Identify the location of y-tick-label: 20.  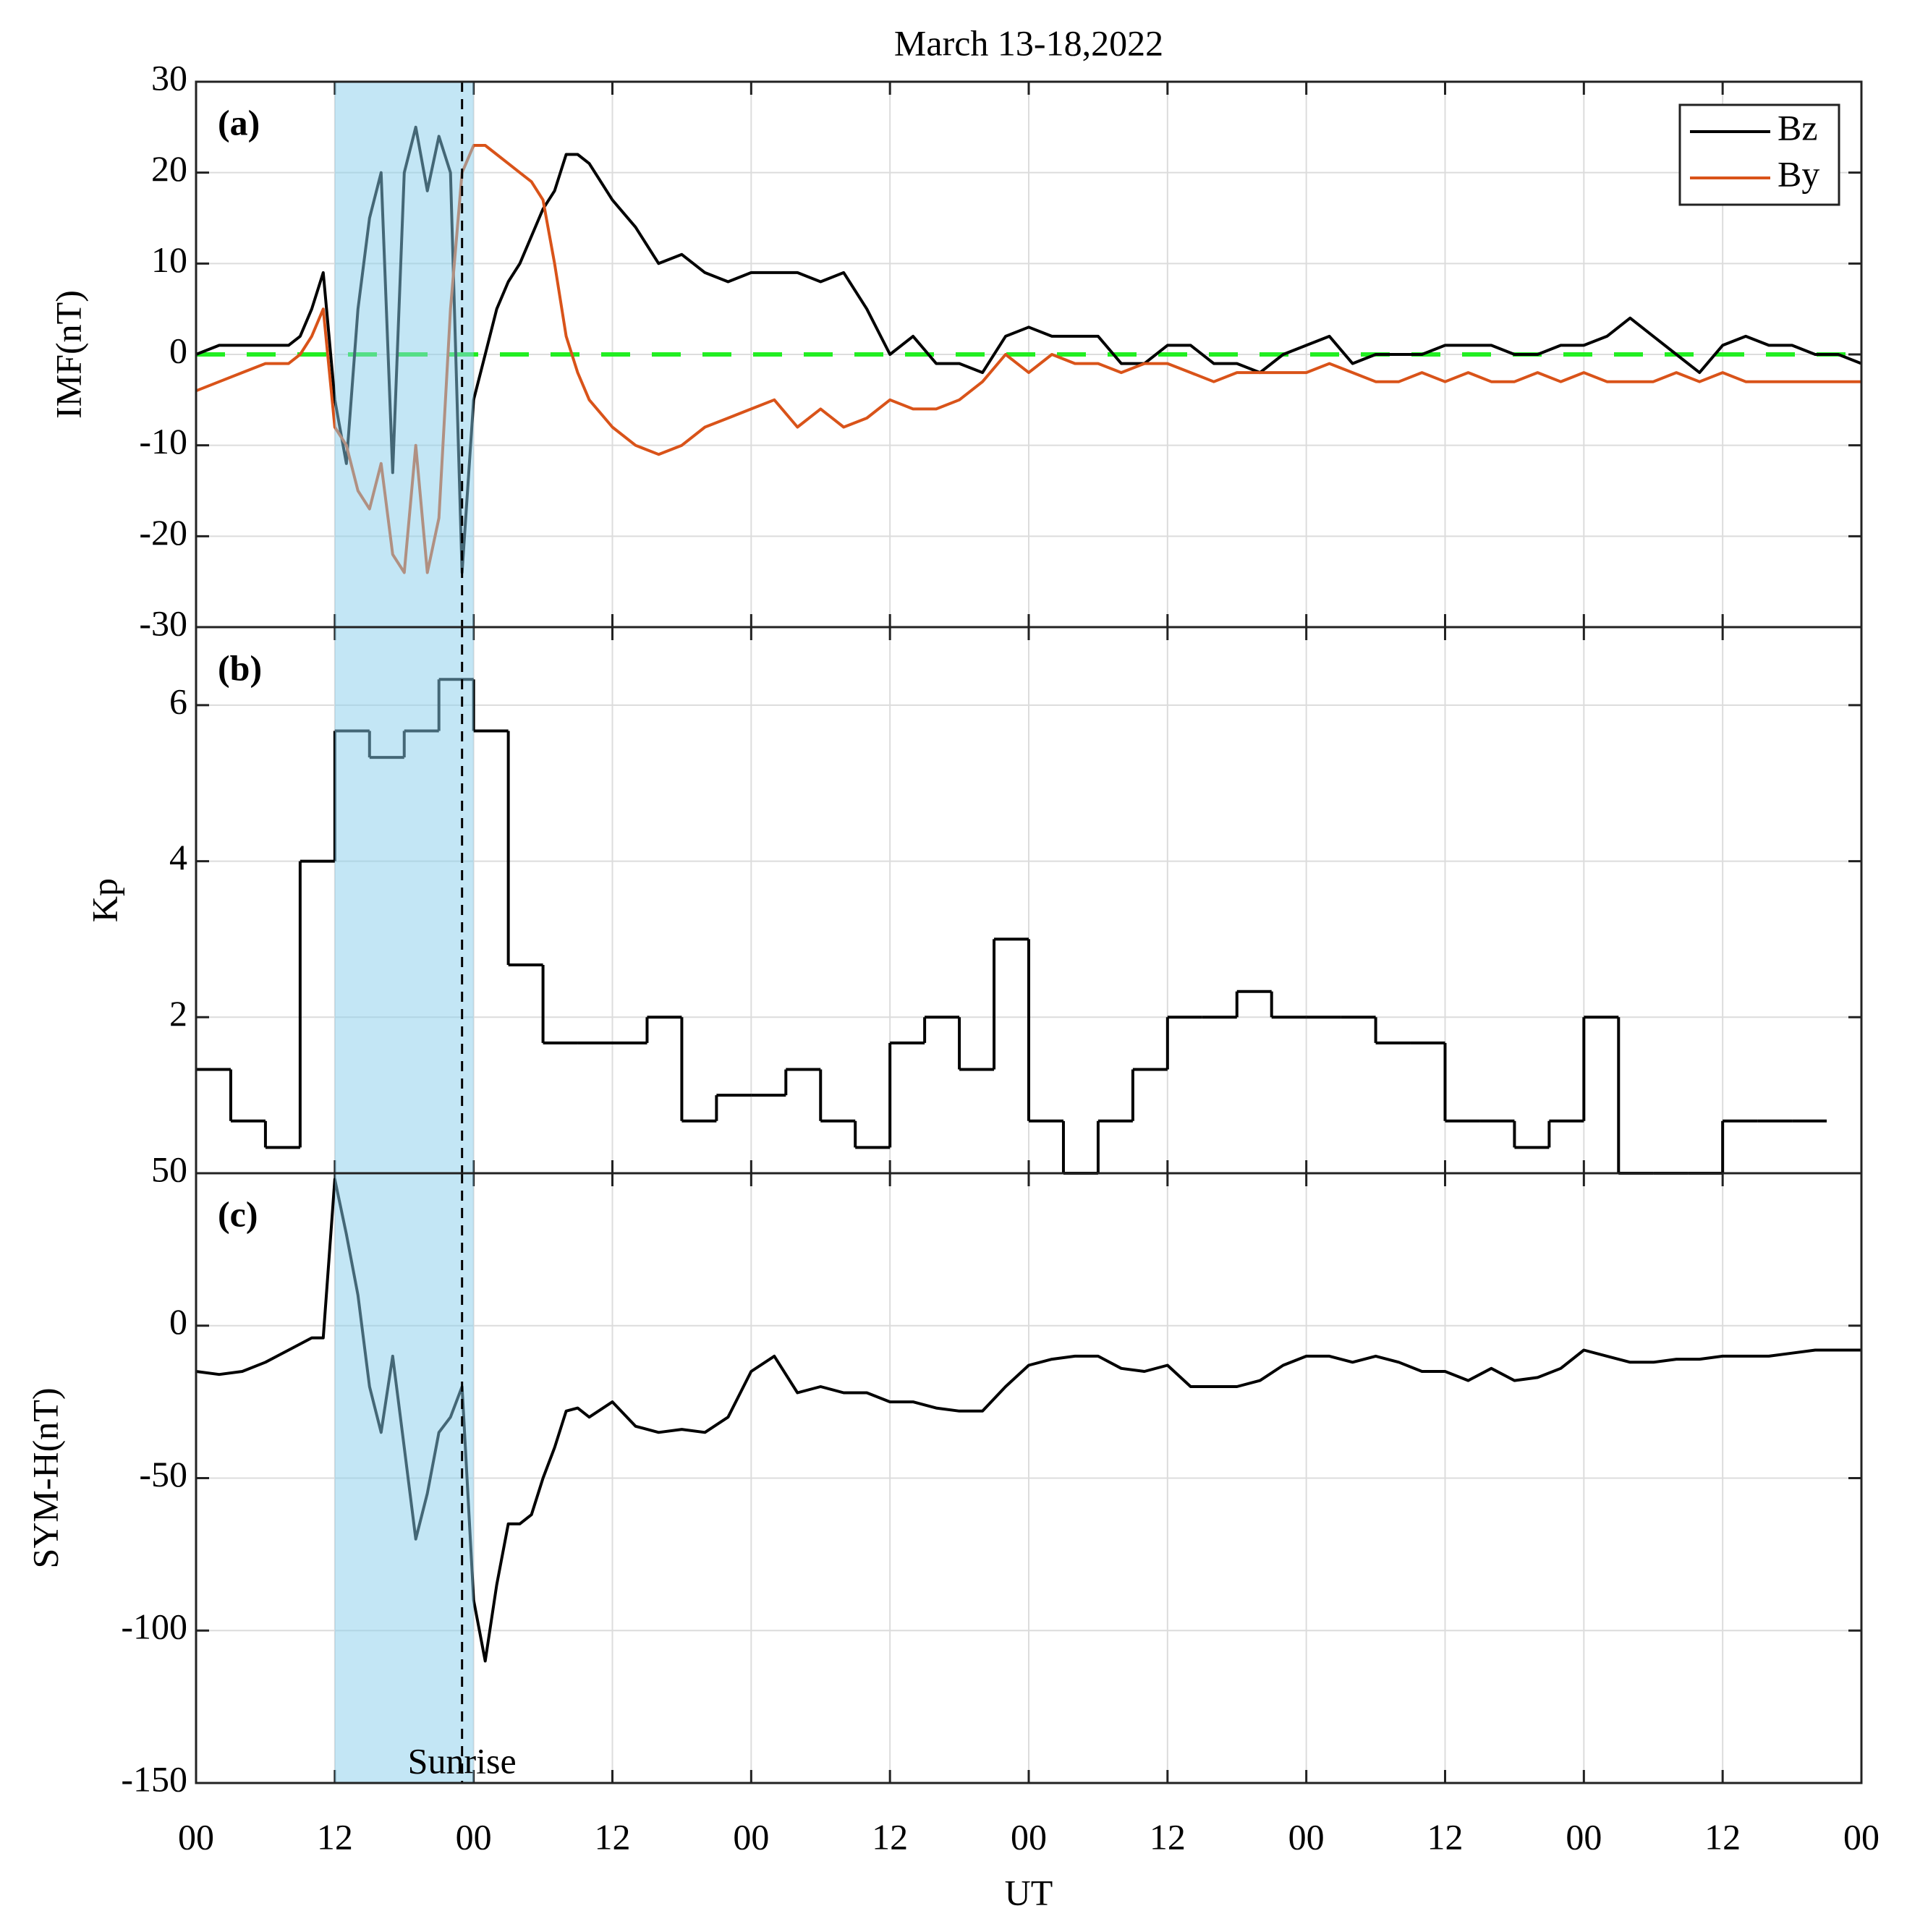
(169, 168).